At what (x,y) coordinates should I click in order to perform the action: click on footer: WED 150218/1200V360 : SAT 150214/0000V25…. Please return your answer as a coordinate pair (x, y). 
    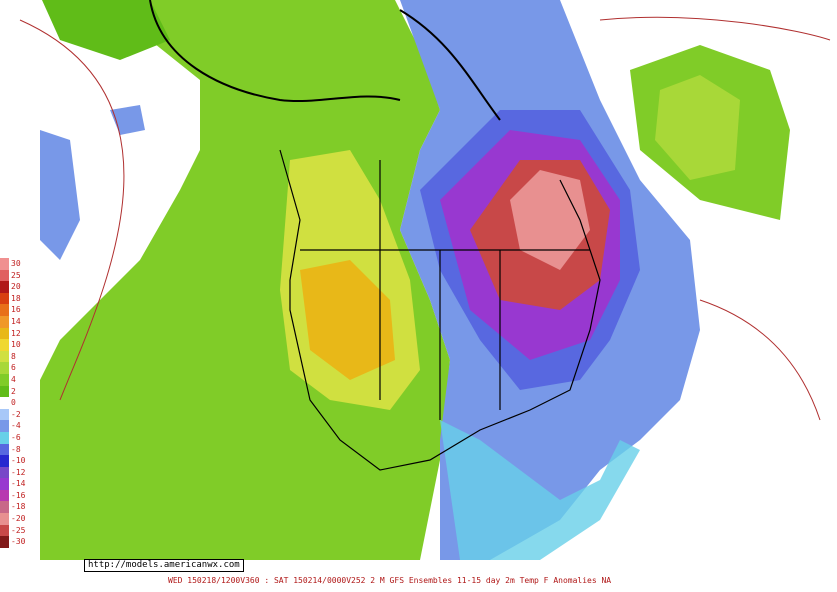
    Looking at the image, I should click on (390, 580).